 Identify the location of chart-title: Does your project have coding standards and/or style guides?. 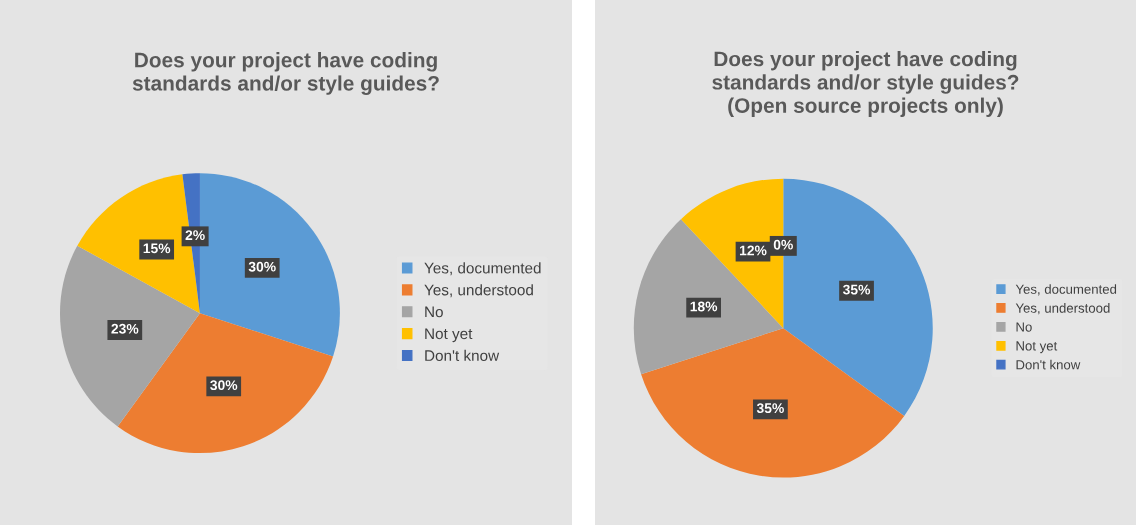
(285, 73).